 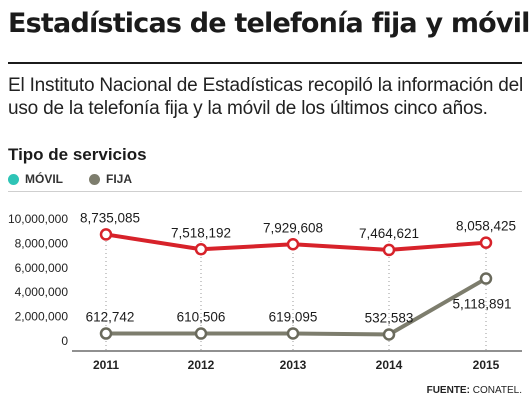 I want to click on y-tick-label: 4,000,000, so click(x=42, y=292).